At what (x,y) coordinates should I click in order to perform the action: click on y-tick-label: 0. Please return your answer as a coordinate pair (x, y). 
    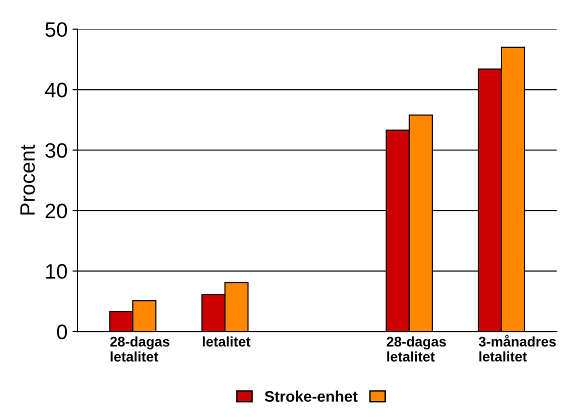
    Looking at the image, I should click on (61, 332).